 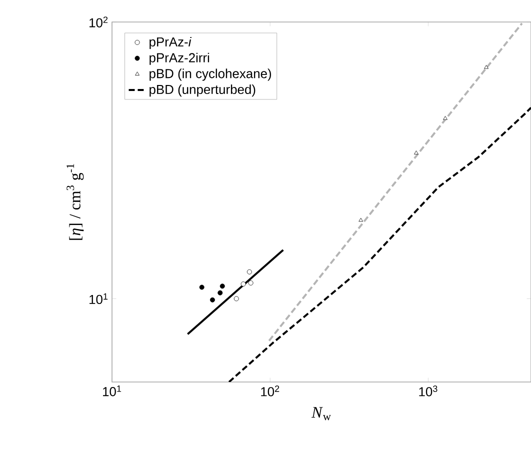 What do you see at coordinates (211, 74) in the screenshot?
I see `legend-label: pBD (in cyclohexane)` at bounding box center [211, 74].